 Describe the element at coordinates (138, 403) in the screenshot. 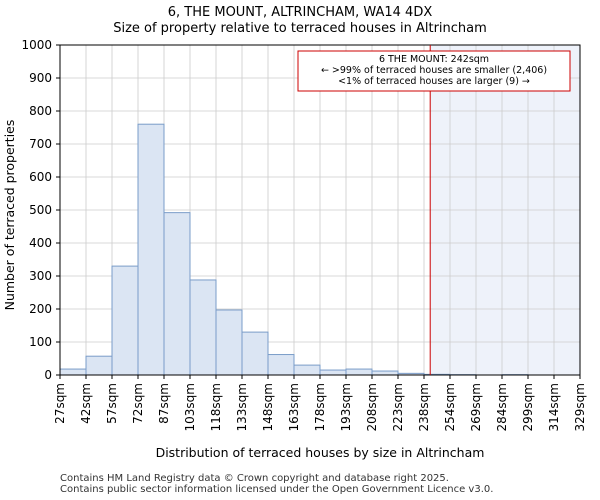

I see `x-tick-label: 72sqm` at that location.